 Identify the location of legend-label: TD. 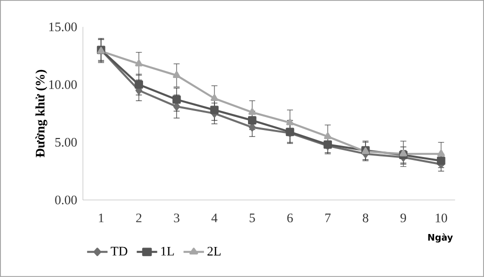
(119, 251).